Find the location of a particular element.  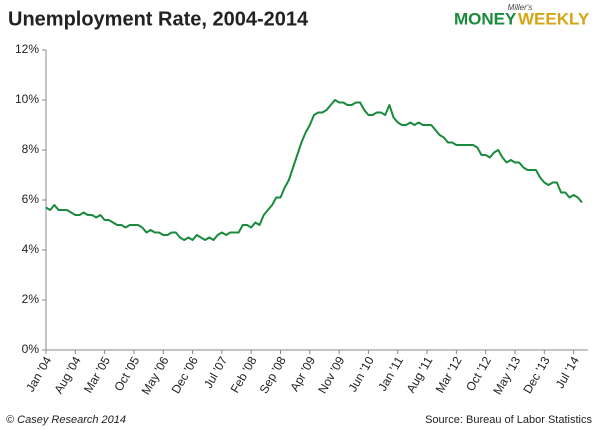

x-tick-label: May '06 is located at coordinates (155, 375).